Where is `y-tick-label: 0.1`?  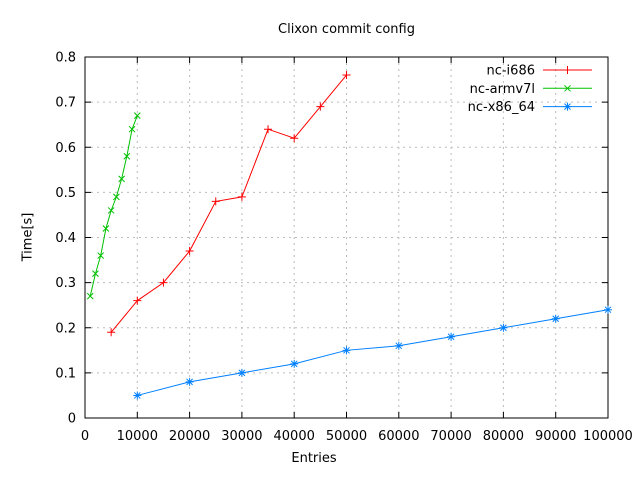 y-tick-label: 0.1 is located at coordinates (65, 373).